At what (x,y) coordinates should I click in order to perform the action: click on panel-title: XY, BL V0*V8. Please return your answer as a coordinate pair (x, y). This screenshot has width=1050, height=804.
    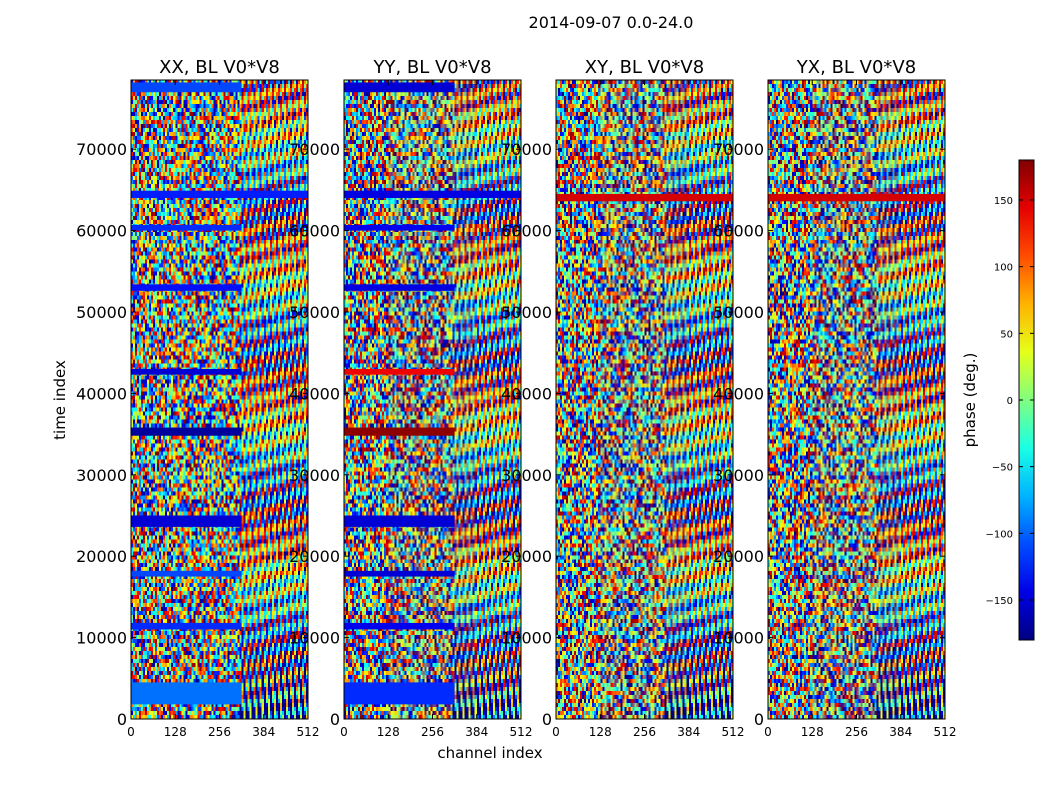
    Looking at the image, I should click on (644, 67).